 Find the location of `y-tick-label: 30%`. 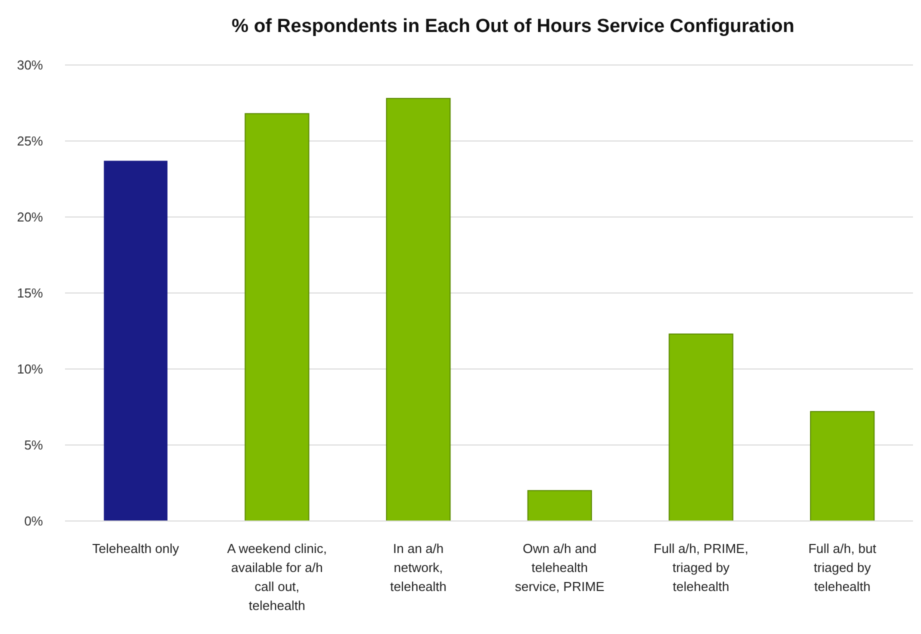

y-tick-label: 30% is located at coordinates (30, 65).